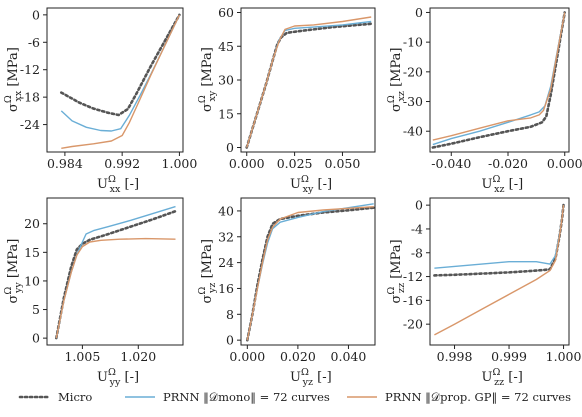 The height and width of the screenshot is (417, 582). What do you see at coordinates (396, 80) in the screenshot?
I see `y-axis-label: σΩxz [MPa]` at bounding box center [396, 80].